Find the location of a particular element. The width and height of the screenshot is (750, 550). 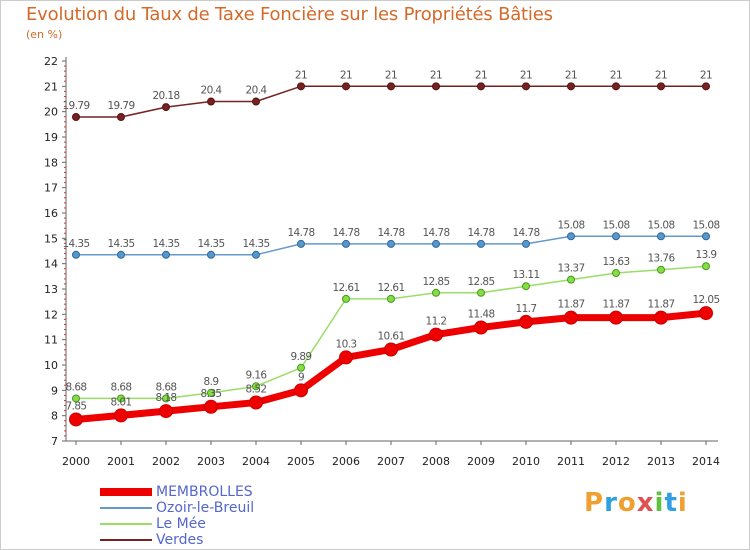

y-tick-label: 14 is located at coordinates (51, 264).